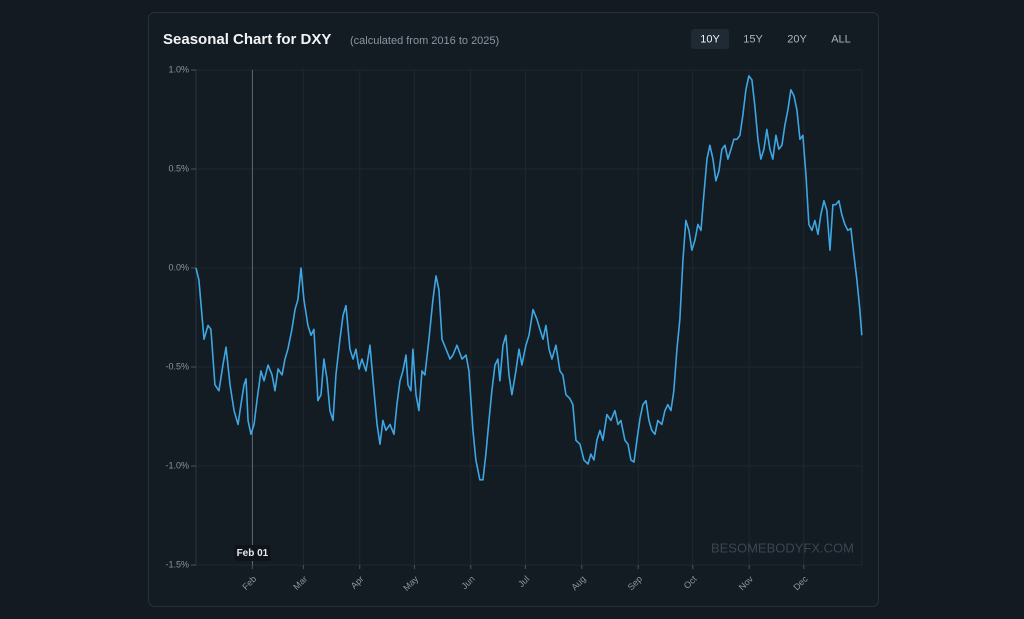  I want to click on chart-subtitle: (calculated from 2016 to 2025), so click(424, 41).